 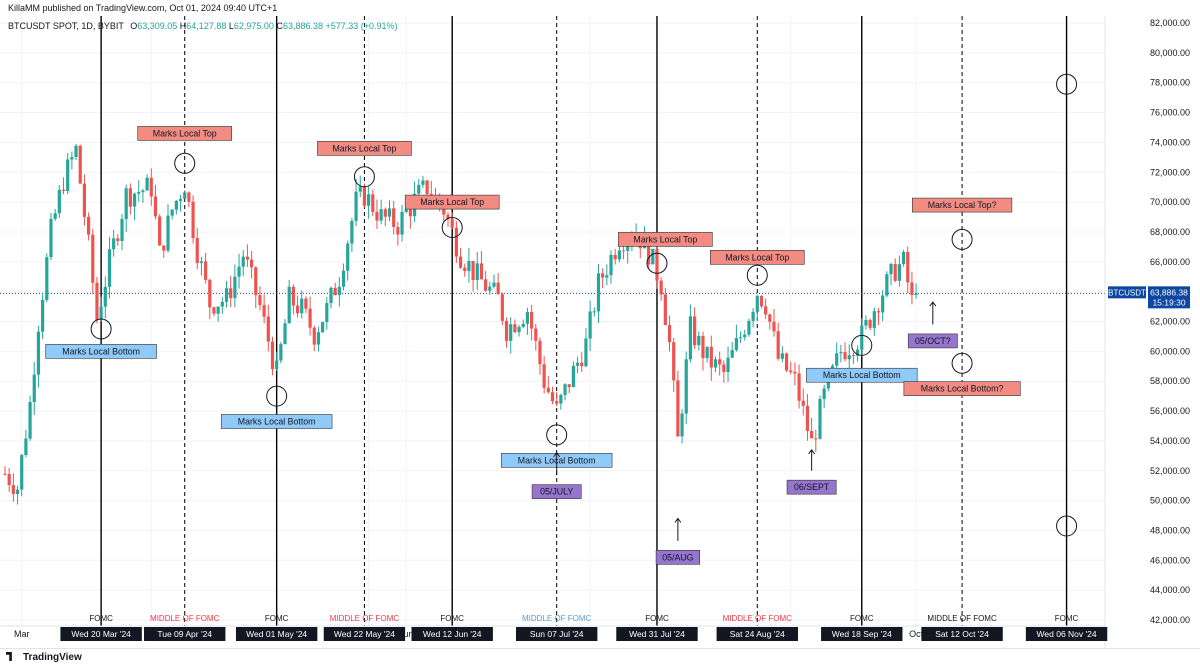 I want to click on price-tick-label: 82,000.00, so click(x=1170, y=23).